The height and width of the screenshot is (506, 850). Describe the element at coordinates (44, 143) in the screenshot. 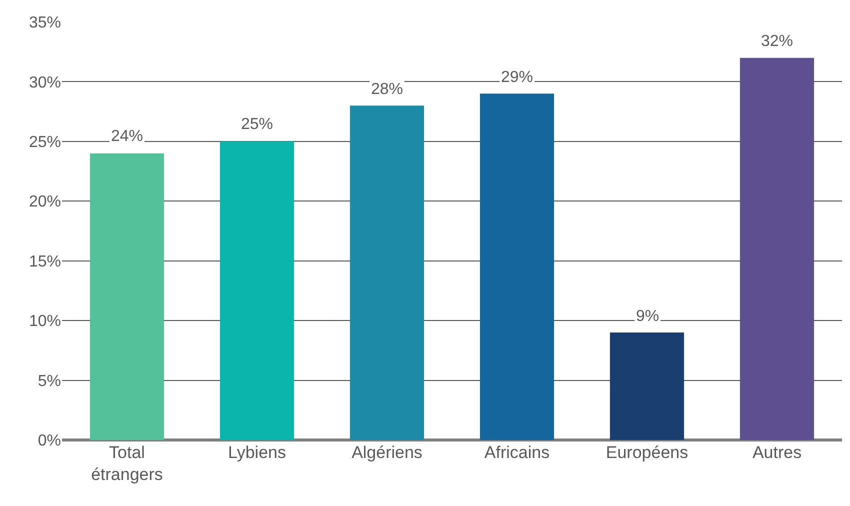

I see `y-tick-label: 25%` at that location.